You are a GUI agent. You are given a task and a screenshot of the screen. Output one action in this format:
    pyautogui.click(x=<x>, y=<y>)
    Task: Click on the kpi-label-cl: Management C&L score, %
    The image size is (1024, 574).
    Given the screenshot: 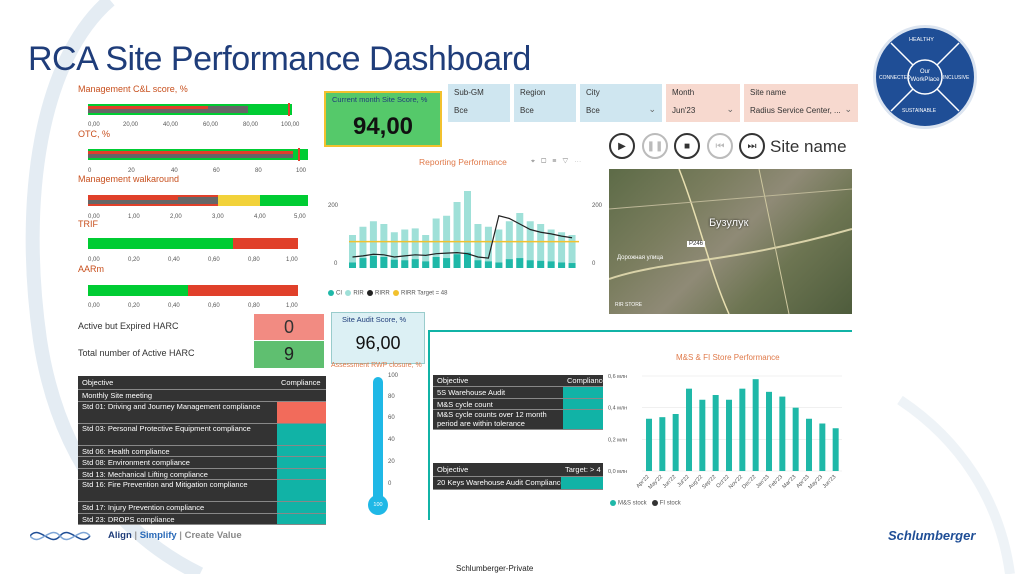 What is the action you would take?
    pyautogui.click(x=133, y=89)
    